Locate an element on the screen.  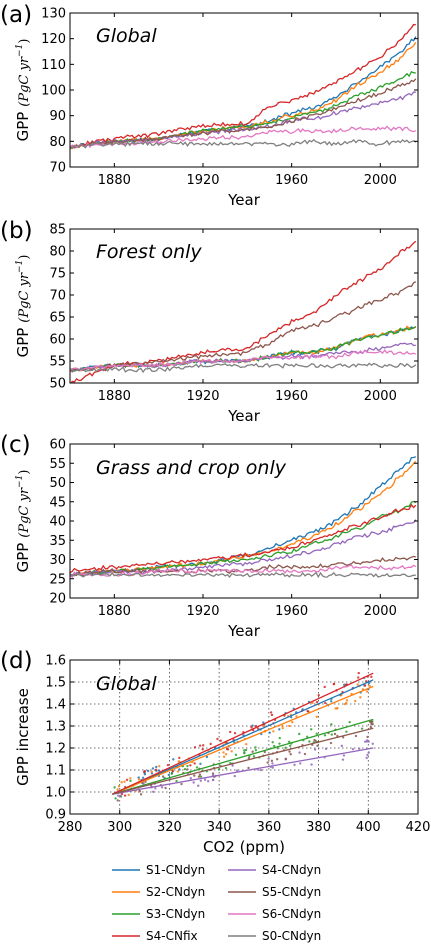
y-tick-label: 45 is located at coordinates (57, 502).